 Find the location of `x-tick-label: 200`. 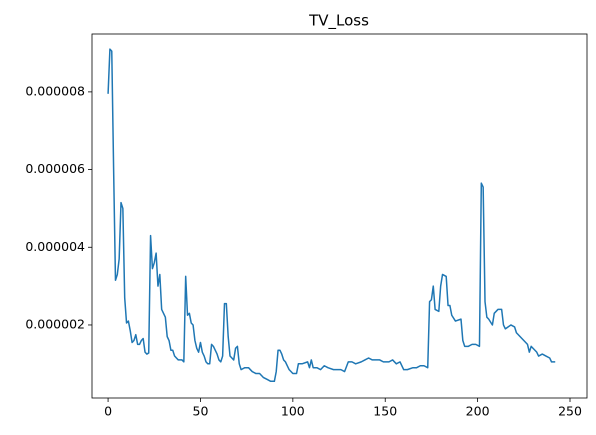

x-tick-label: 200 is located at coordinates (478, 411).